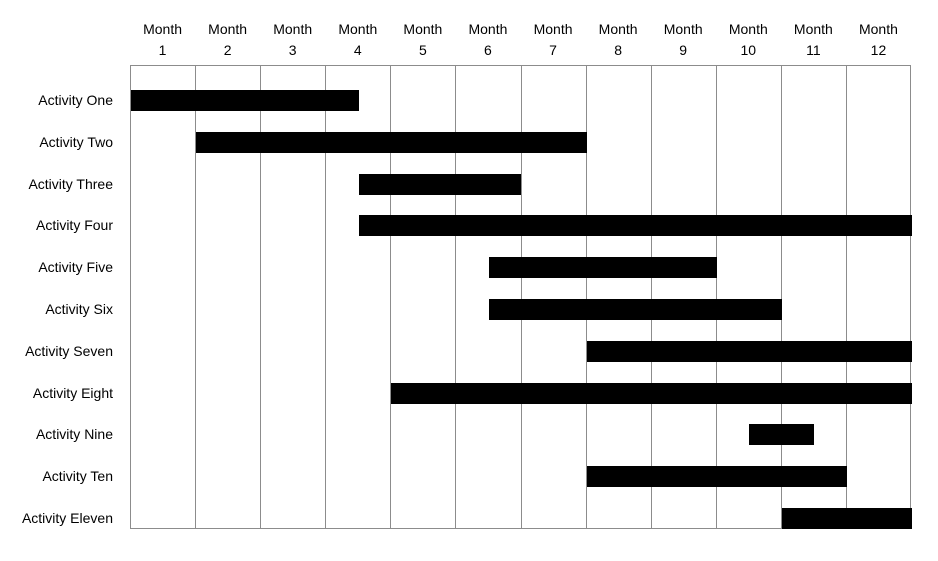 The width and height of the screenshot is (938, 561). Describe the element at coordinates (76, 141) in the screenshot. I see `activity-label: Activity Two` at that location.